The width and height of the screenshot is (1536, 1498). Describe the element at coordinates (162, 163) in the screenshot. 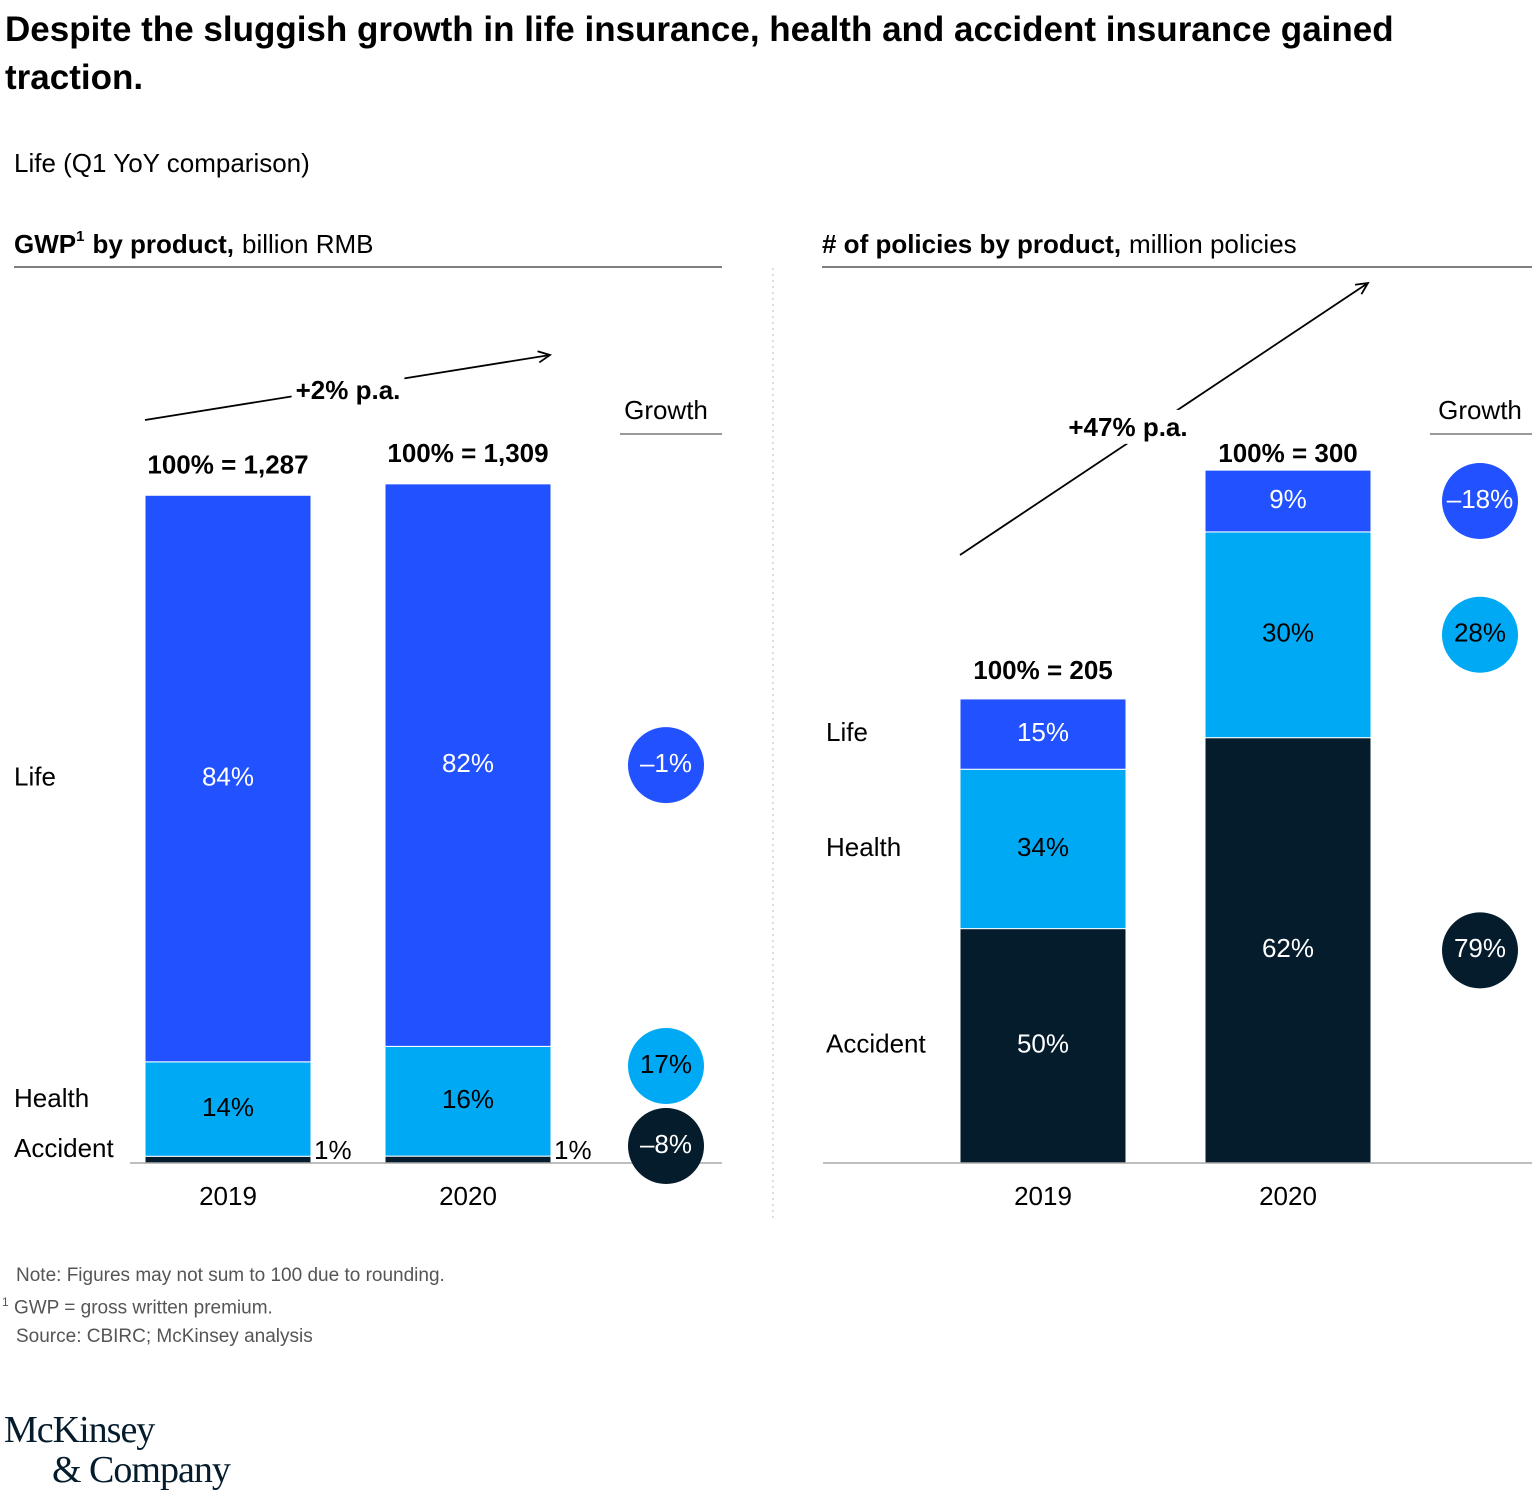

I see `subtitle: Life (Q1 YoY comparison)` at that location.